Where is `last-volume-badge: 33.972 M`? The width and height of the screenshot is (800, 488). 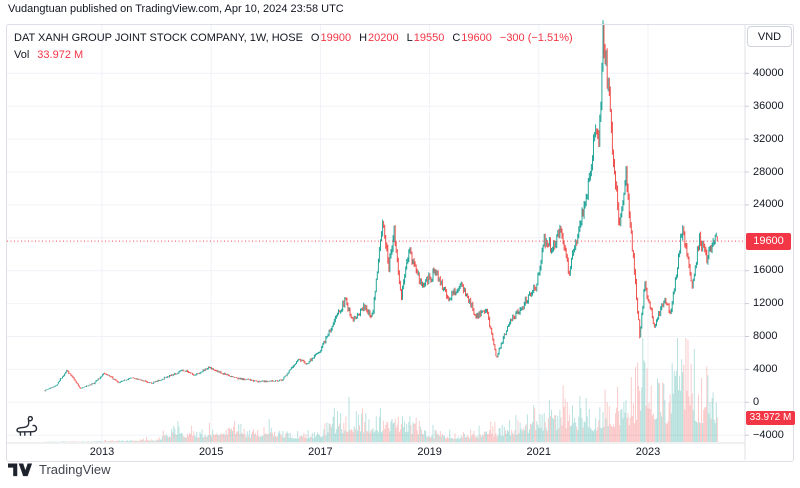
last-volume-badge: 33.972 M is located at coordinates (770, 417).